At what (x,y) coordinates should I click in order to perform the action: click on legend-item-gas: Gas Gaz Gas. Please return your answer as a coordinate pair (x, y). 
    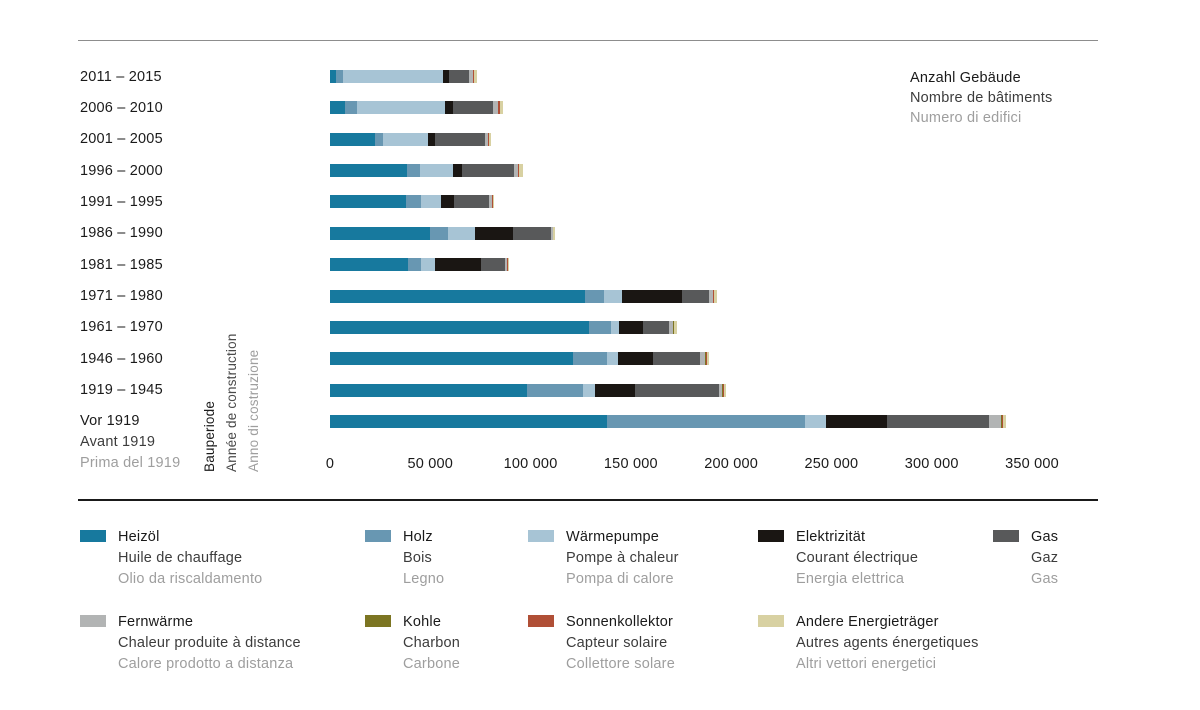
    Looking at the image, I should click on (1044, 558).